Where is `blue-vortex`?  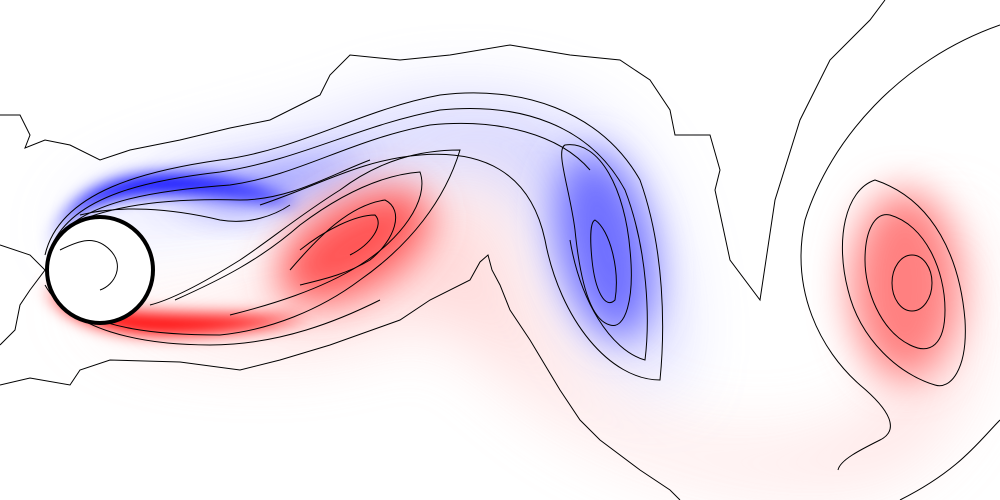
blue-vortex is located at coordinates (605, 245).